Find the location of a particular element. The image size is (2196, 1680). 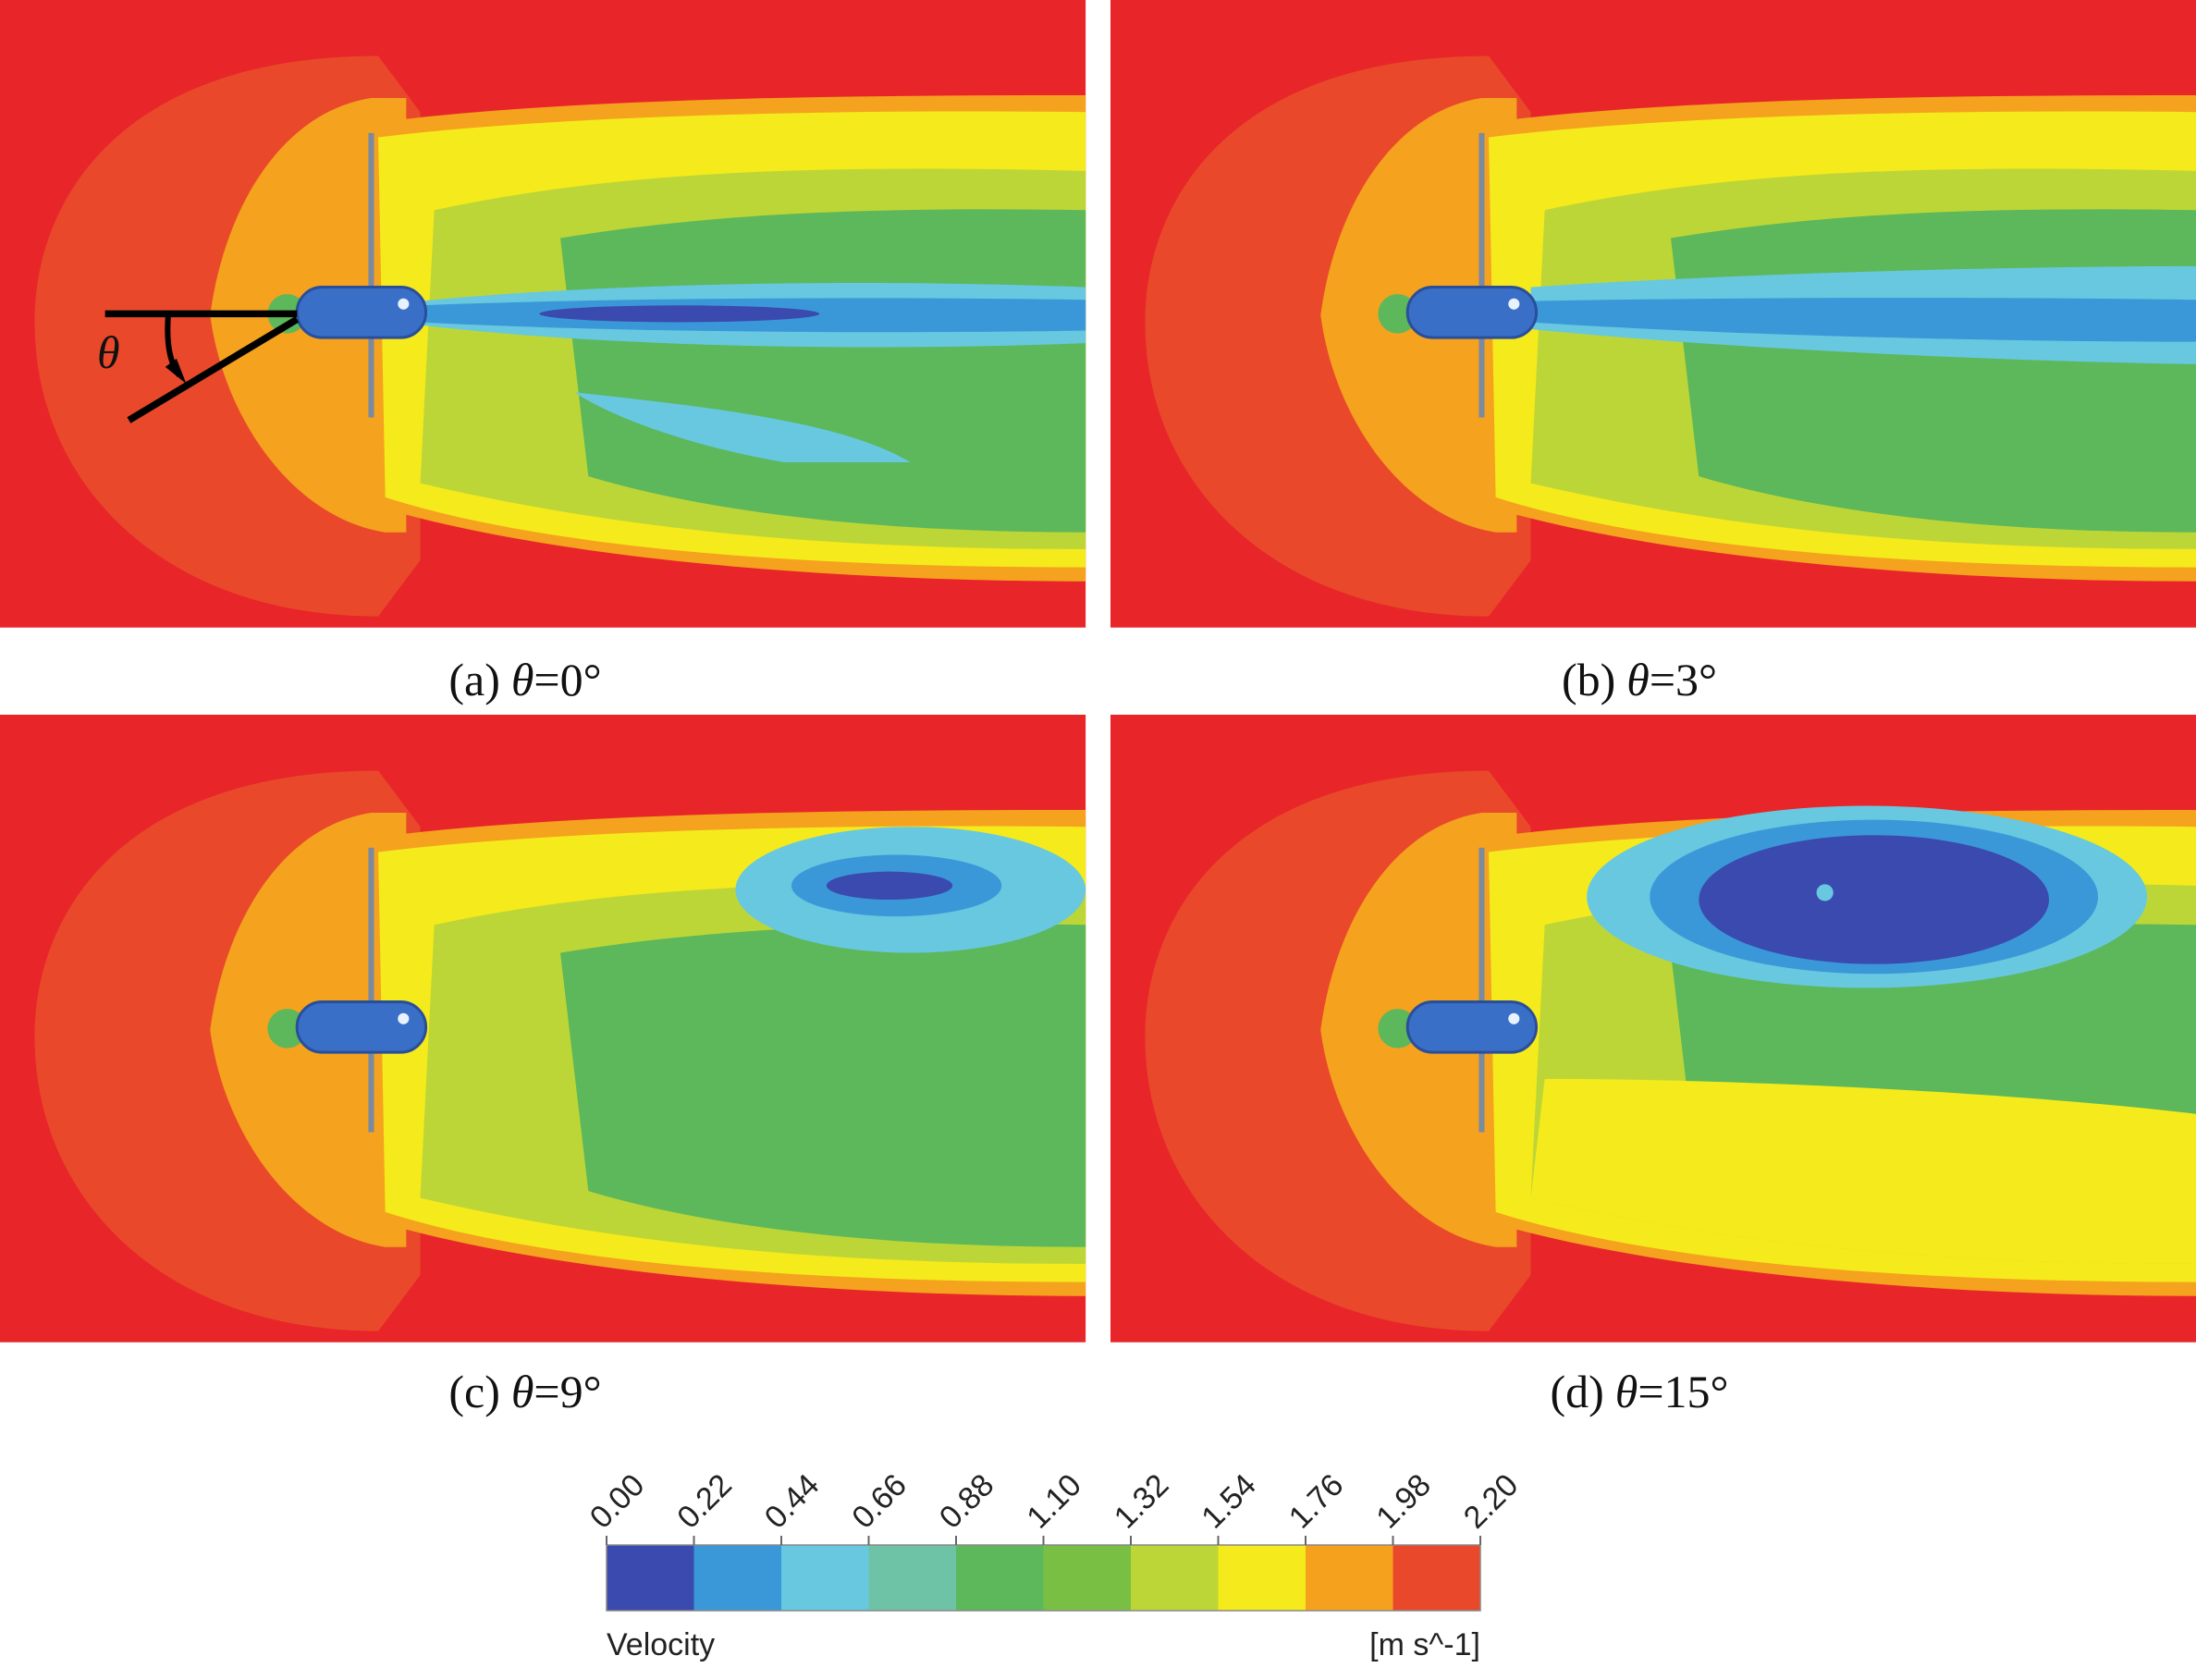

tick-label: 0.22 is located at coordinates (705, 1501).